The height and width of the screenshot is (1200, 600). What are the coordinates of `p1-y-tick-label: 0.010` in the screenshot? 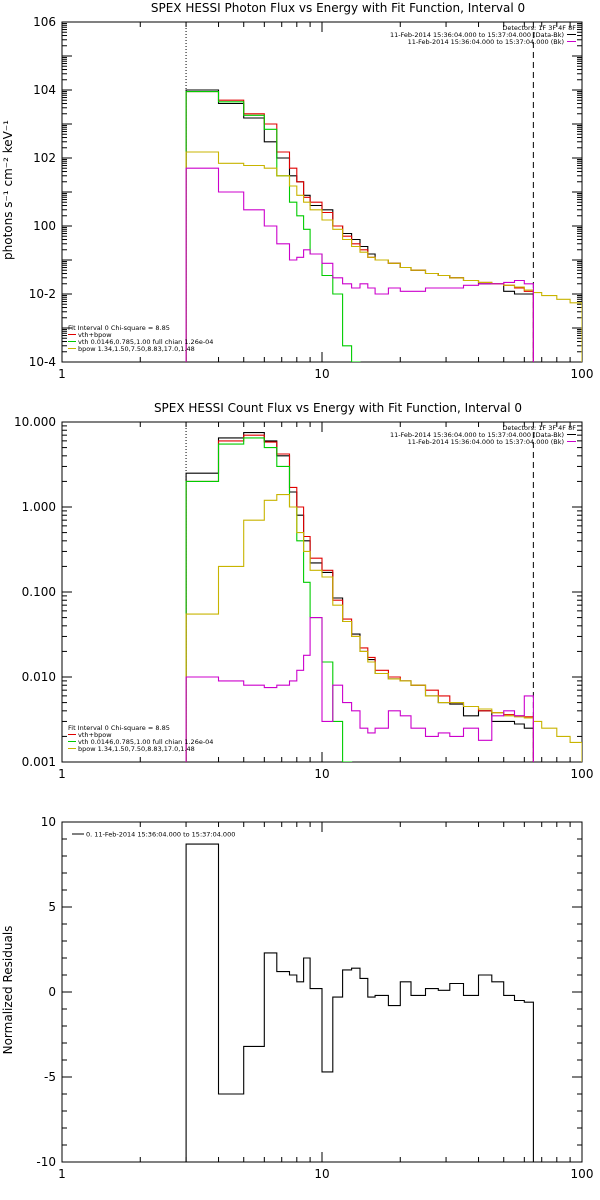 It's located at (39, 677).